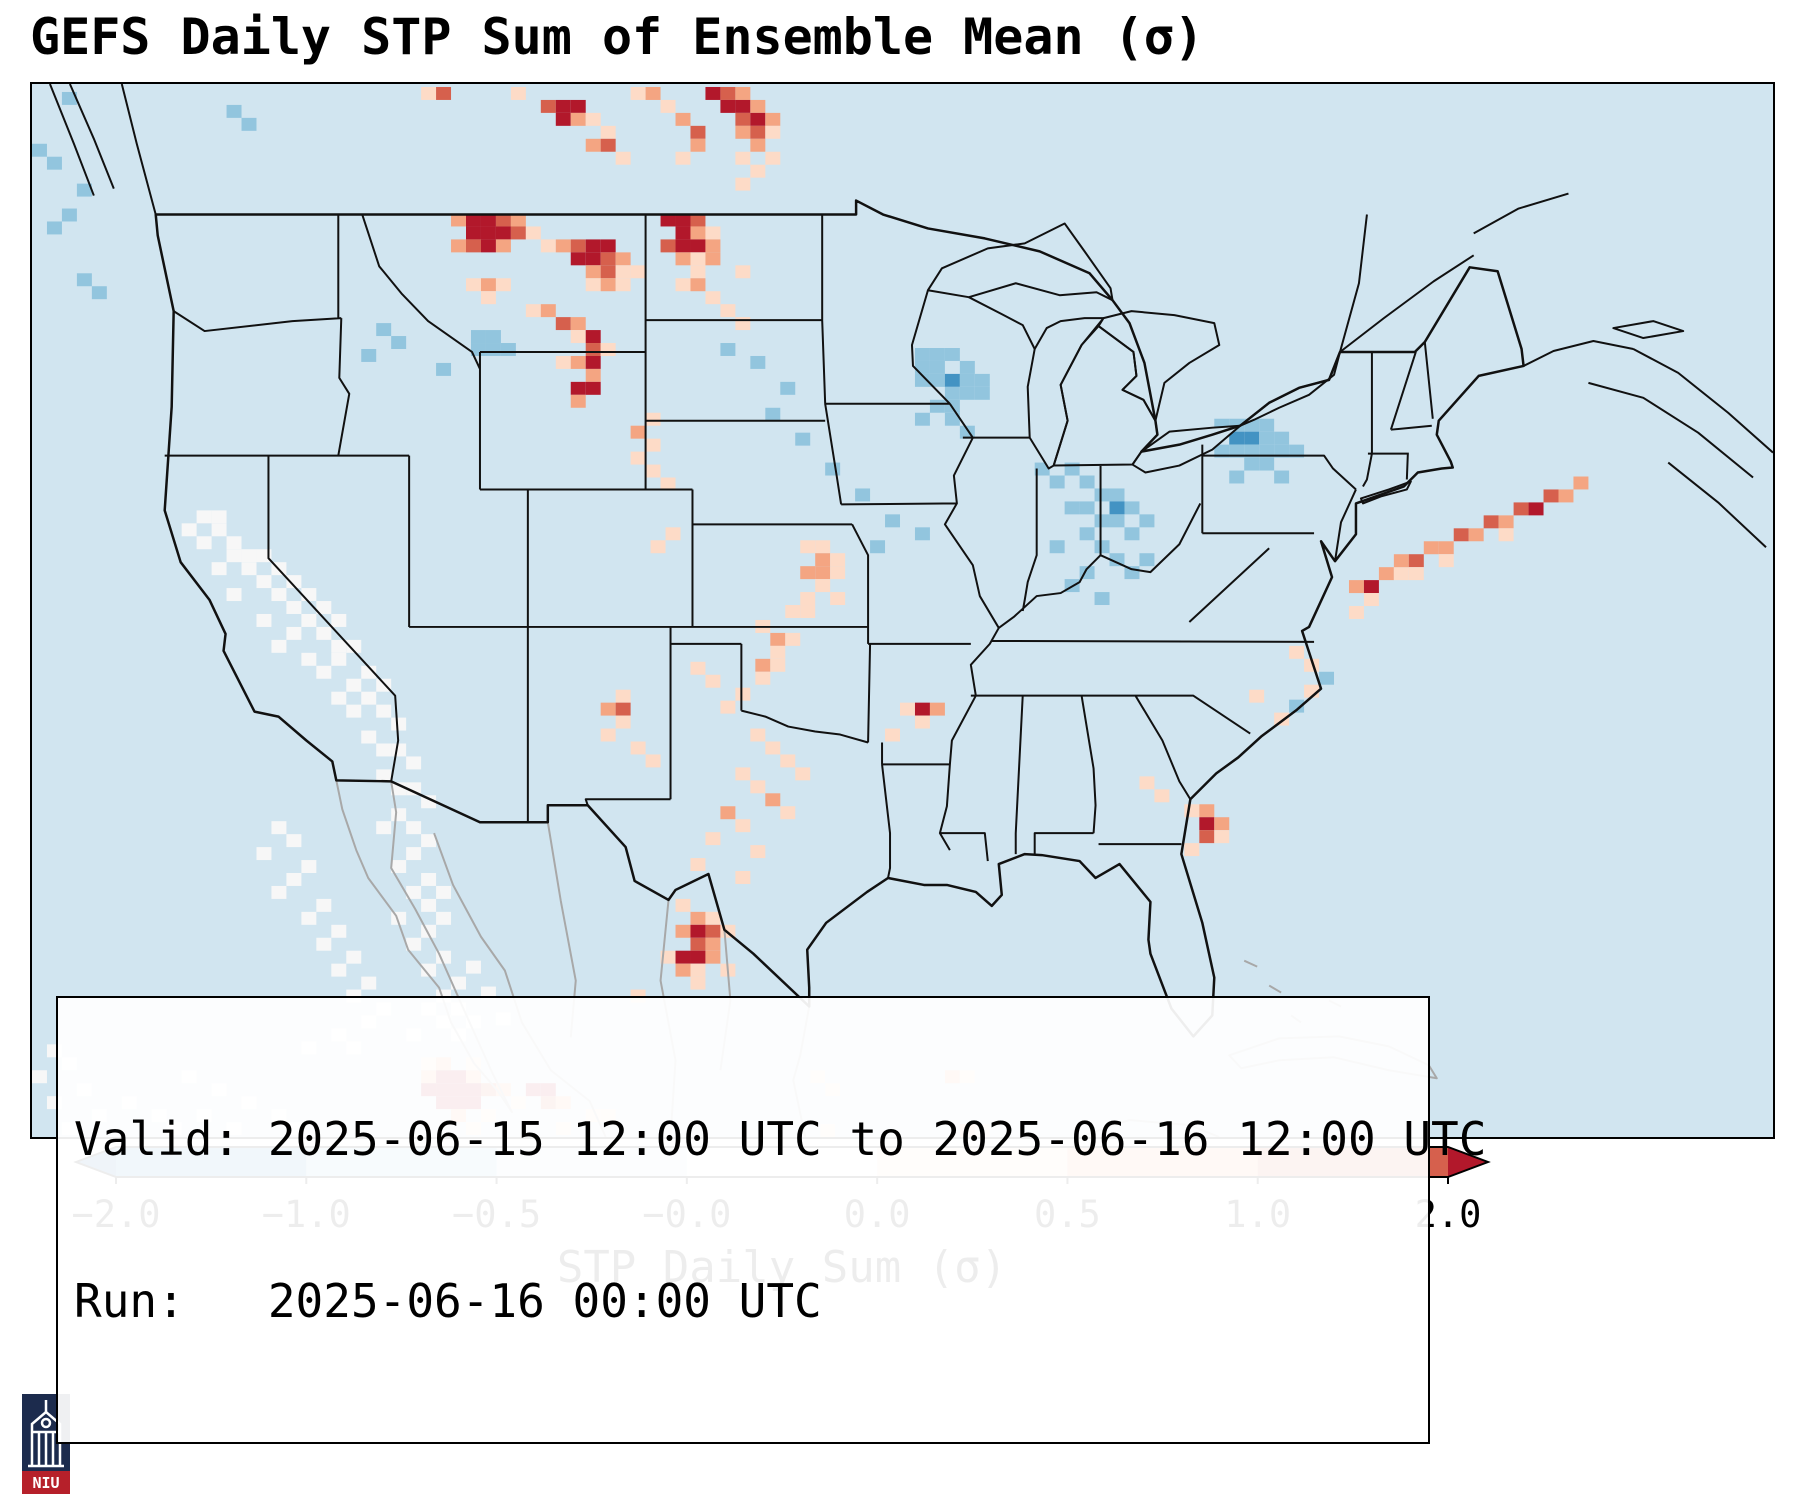 This screenshot has width=1803, height=1506. What do you see at coordinates (617, 37) in the screenshot?
I see `chart-title: GEFS Daily STP Sum of Ensemble Mean (σ)` at bounding box center [617, 37].